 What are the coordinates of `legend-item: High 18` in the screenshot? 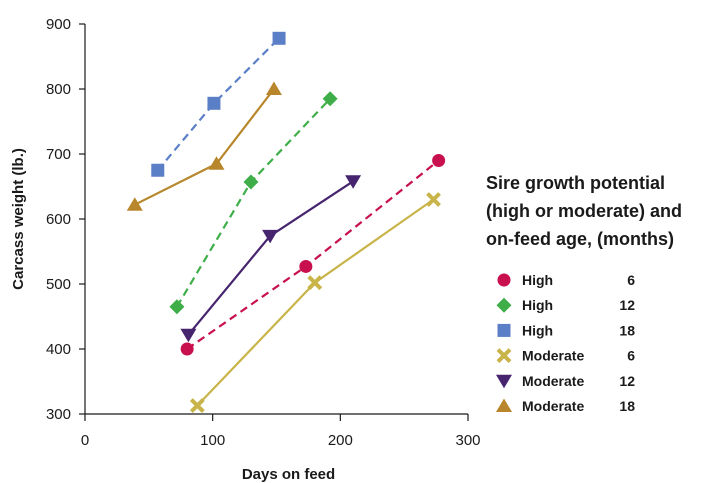 It's located at (566, 330).